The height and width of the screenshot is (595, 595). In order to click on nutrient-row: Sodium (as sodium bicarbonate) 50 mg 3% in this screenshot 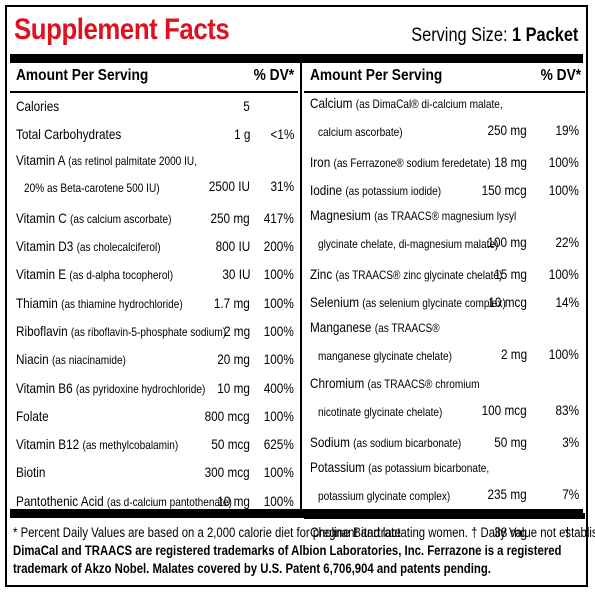, I will do `click(444, 443)`.